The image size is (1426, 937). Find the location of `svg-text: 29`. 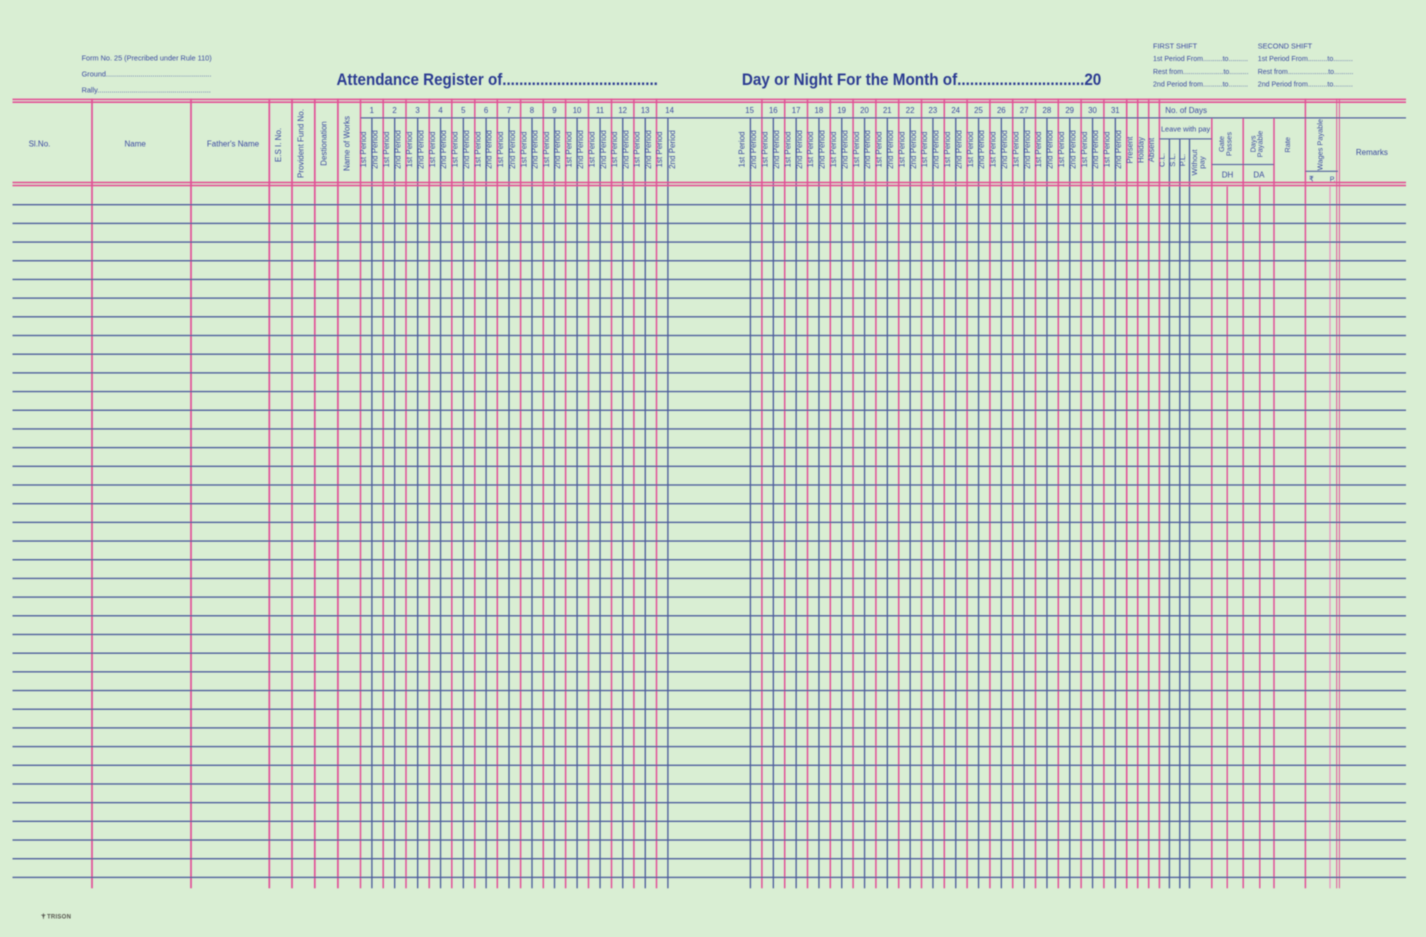

svg-text: 29 is located at coordinates (1069, 110).